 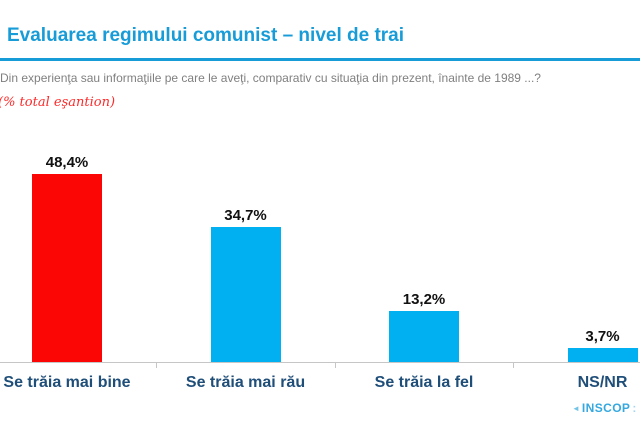 I want to click on logo-text: INSCOP, so click(x=606, y=408).